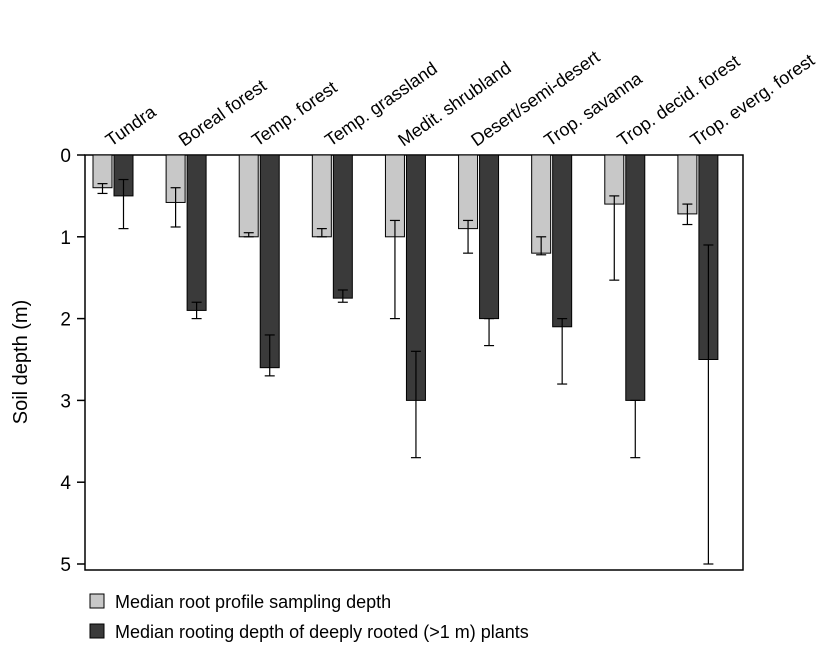 This screenshot has width=833, height=646. I want to click on category-label: Trop. decid. forest, so click(679, 100).